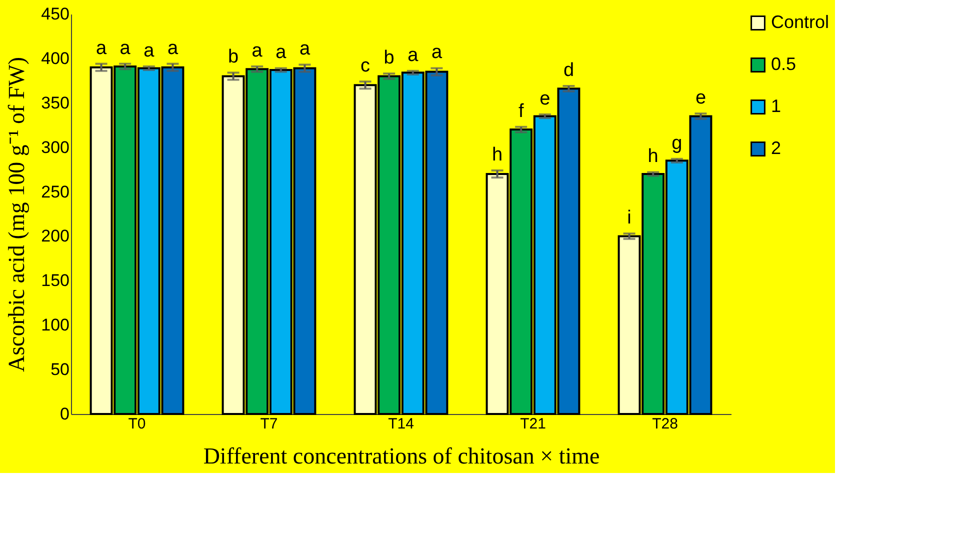 The width and height of the screenshot is (954, 557). I want to click on x-tick-label: T28, so click(665, 424).